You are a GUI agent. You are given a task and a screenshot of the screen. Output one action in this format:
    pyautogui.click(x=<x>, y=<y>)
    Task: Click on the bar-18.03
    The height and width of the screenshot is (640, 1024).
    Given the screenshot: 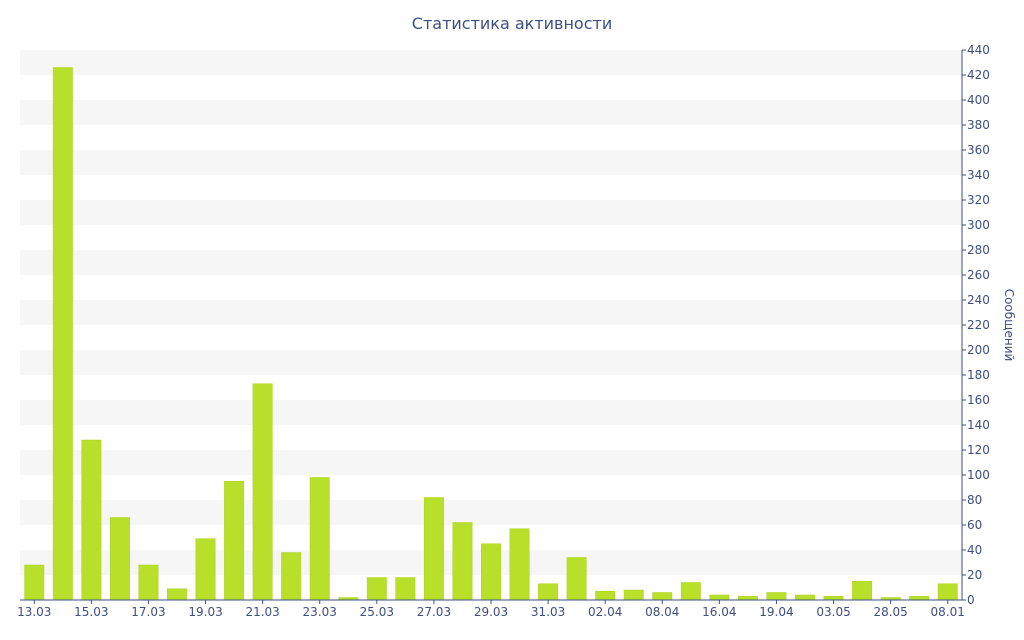 What is the action you would take?
    pyautogui.click(x=177, y=594)
    